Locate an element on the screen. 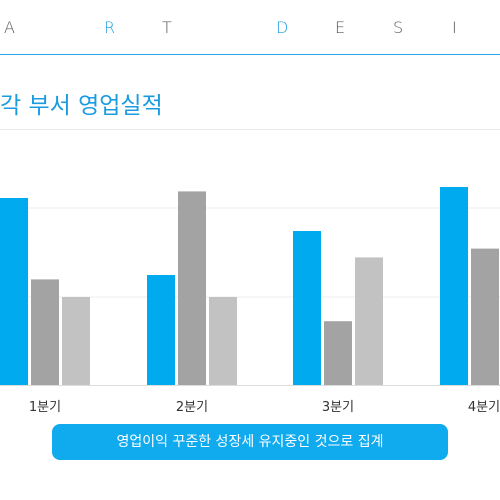 This screenshot has width=500, height=500. footer-note: 영업이익 꾸준한 성장세 유지중인 것으로 집계 is located at coordinates (250, 442).